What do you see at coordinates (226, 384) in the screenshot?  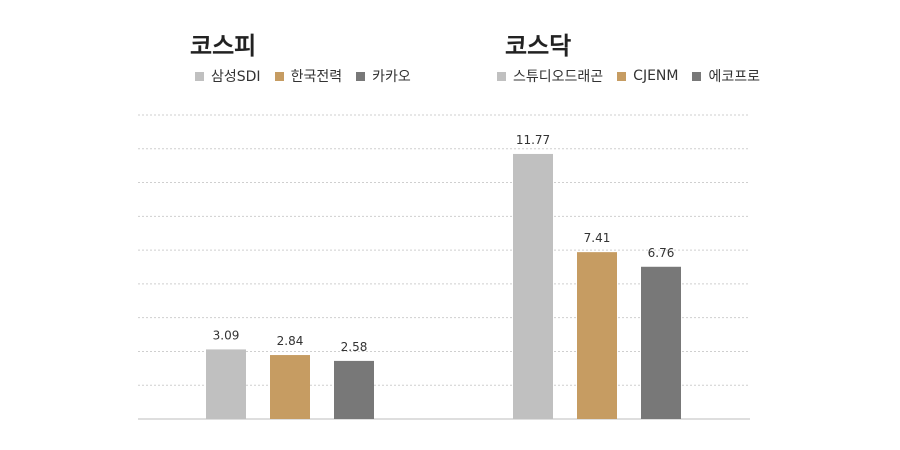 I see `bar-삼성SDI` at bounding box center [226, 384].